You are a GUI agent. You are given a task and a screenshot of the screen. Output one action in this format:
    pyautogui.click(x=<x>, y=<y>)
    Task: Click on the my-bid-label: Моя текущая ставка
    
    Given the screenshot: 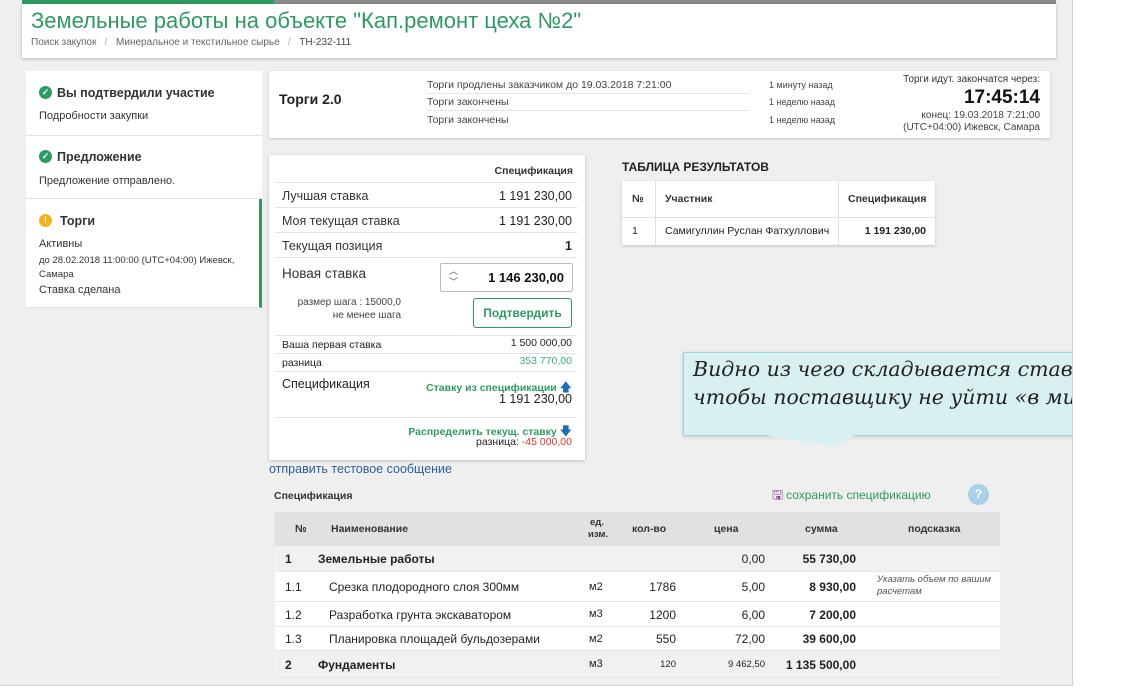 What is the action you would take?
    pyautogui.click(x=341, y=221)
    